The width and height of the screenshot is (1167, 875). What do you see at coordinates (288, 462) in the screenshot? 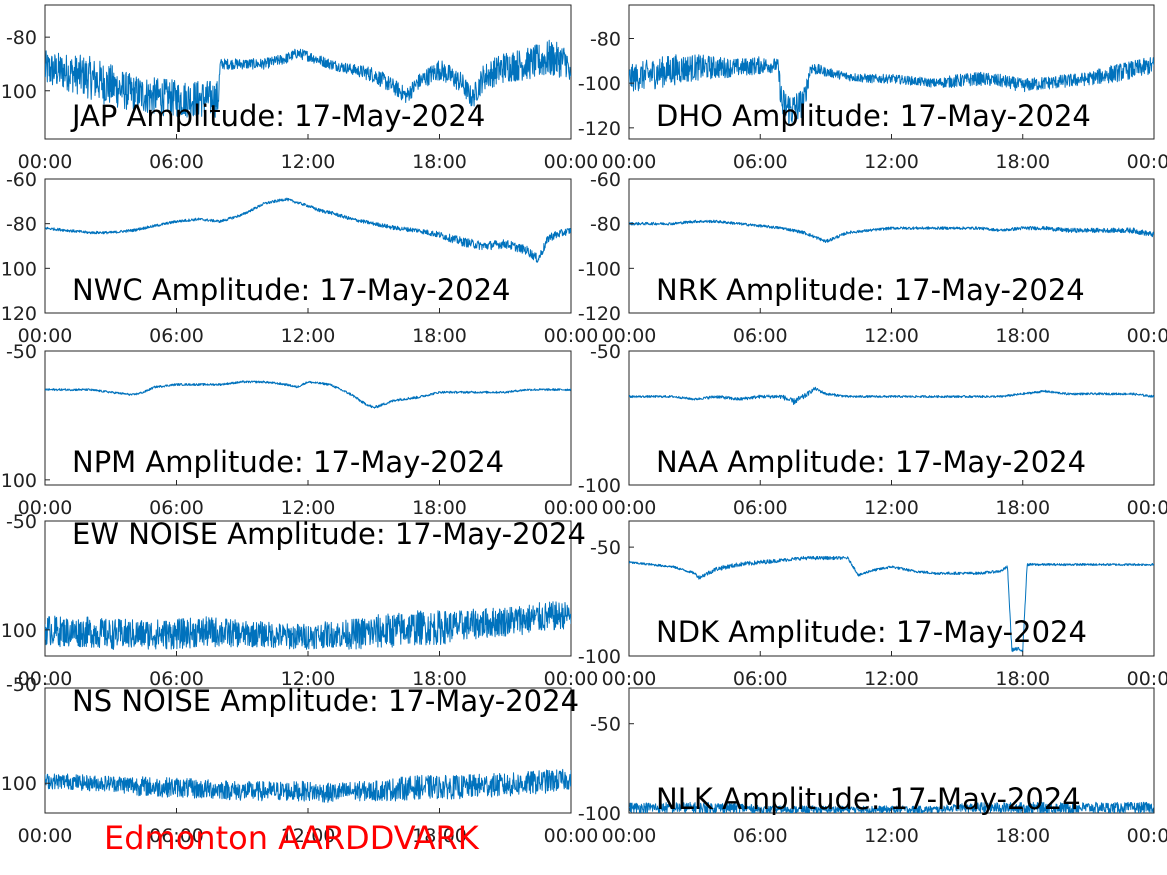
I see `panel-title: NPM Amplitude: 17-May-2024` at bounding box center [288, 462].